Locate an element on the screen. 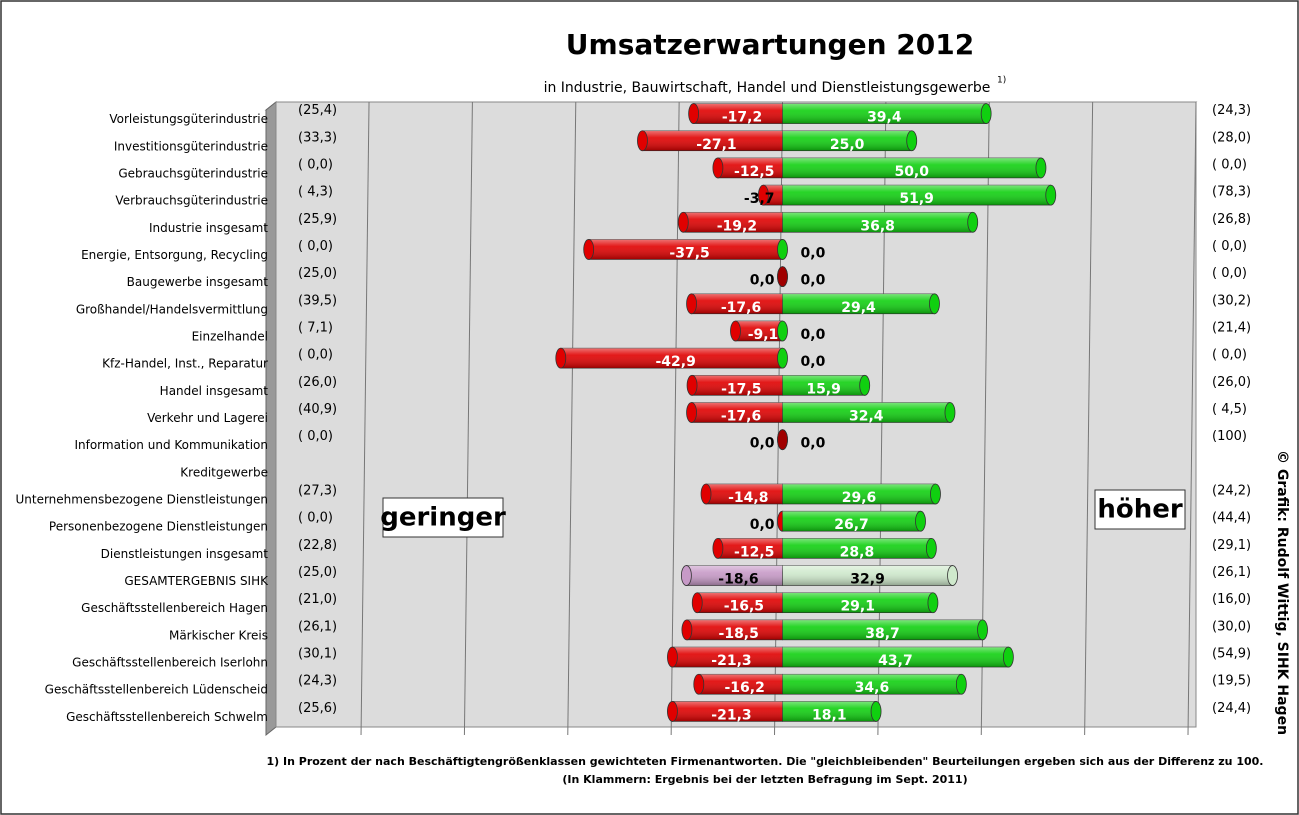 Image resolution: width=1299 pixels, height=815 pixels. category-label: Geschäftsstellenbereich Hagen is located at coordinates (174, 608).